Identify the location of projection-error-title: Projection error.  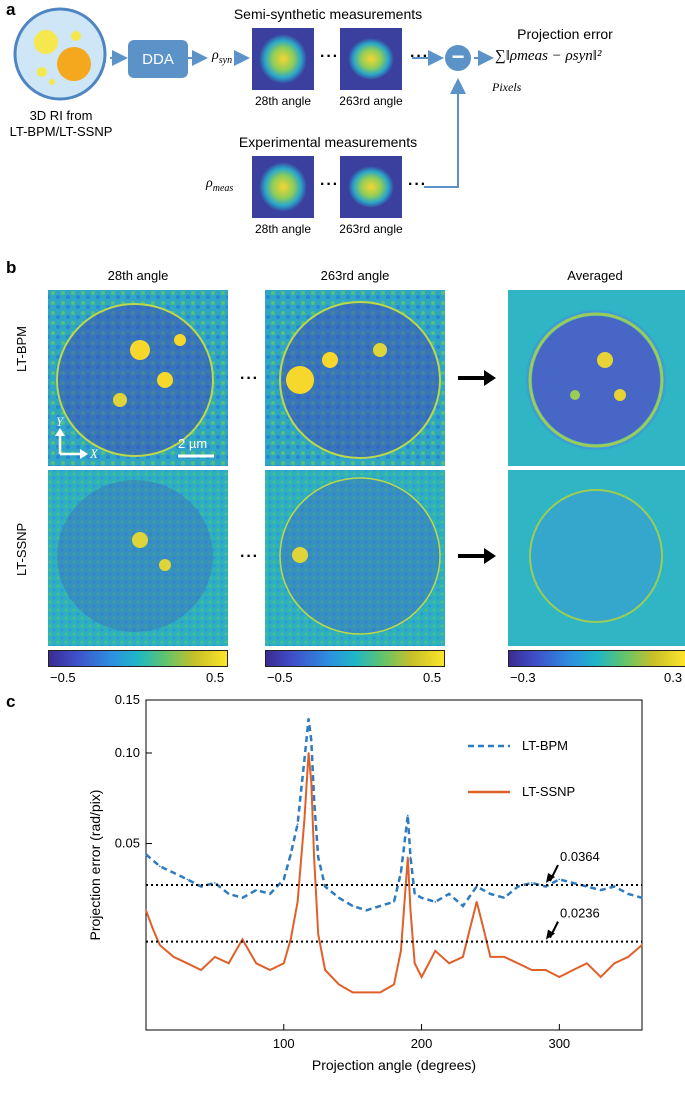
(565, 34).